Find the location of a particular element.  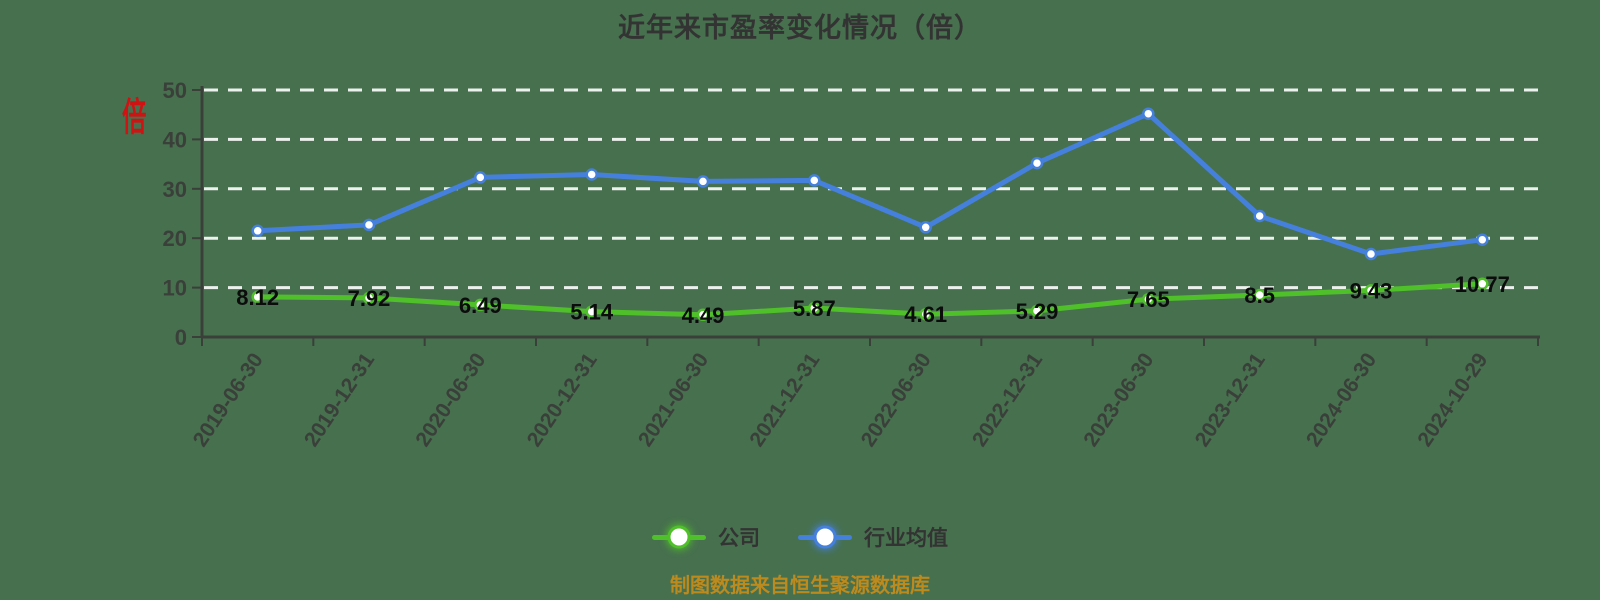

point-value-label: 4.49 is located at coordinates (703, 315).